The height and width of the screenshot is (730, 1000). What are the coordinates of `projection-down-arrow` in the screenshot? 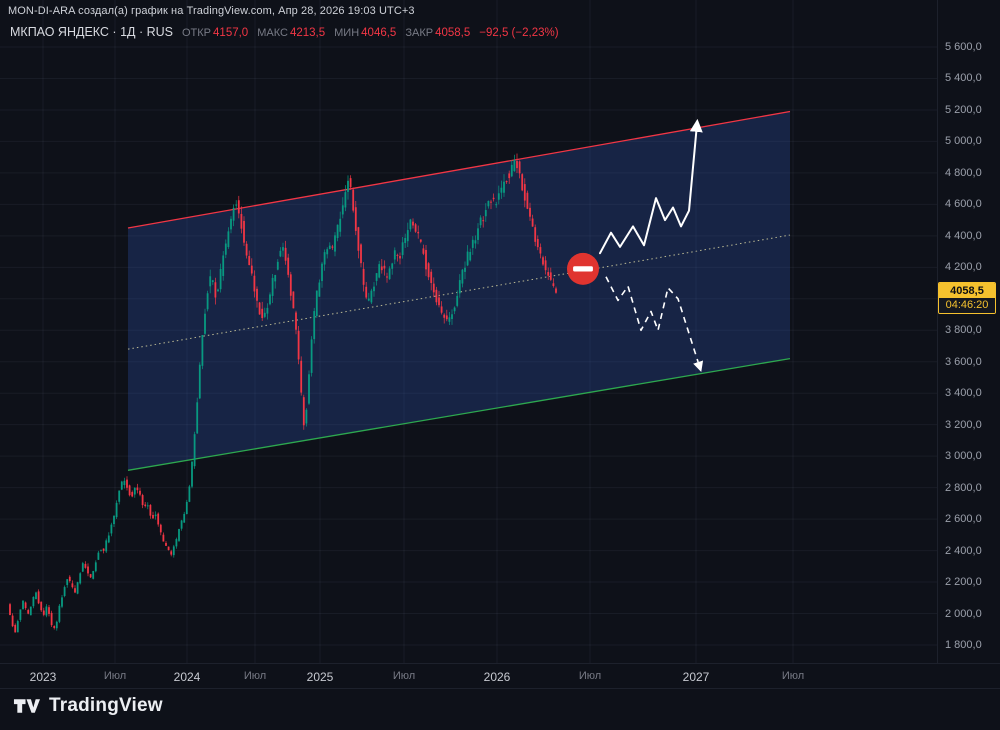 It's located at (654, 324).